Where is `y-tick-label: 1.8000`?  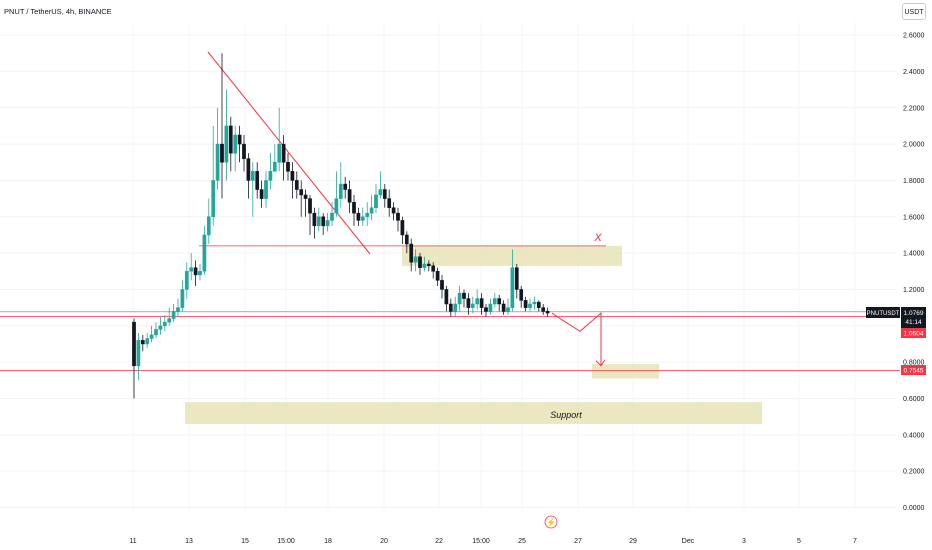 y-tick-label: 1.8000 is located at coordinates (914, 181).